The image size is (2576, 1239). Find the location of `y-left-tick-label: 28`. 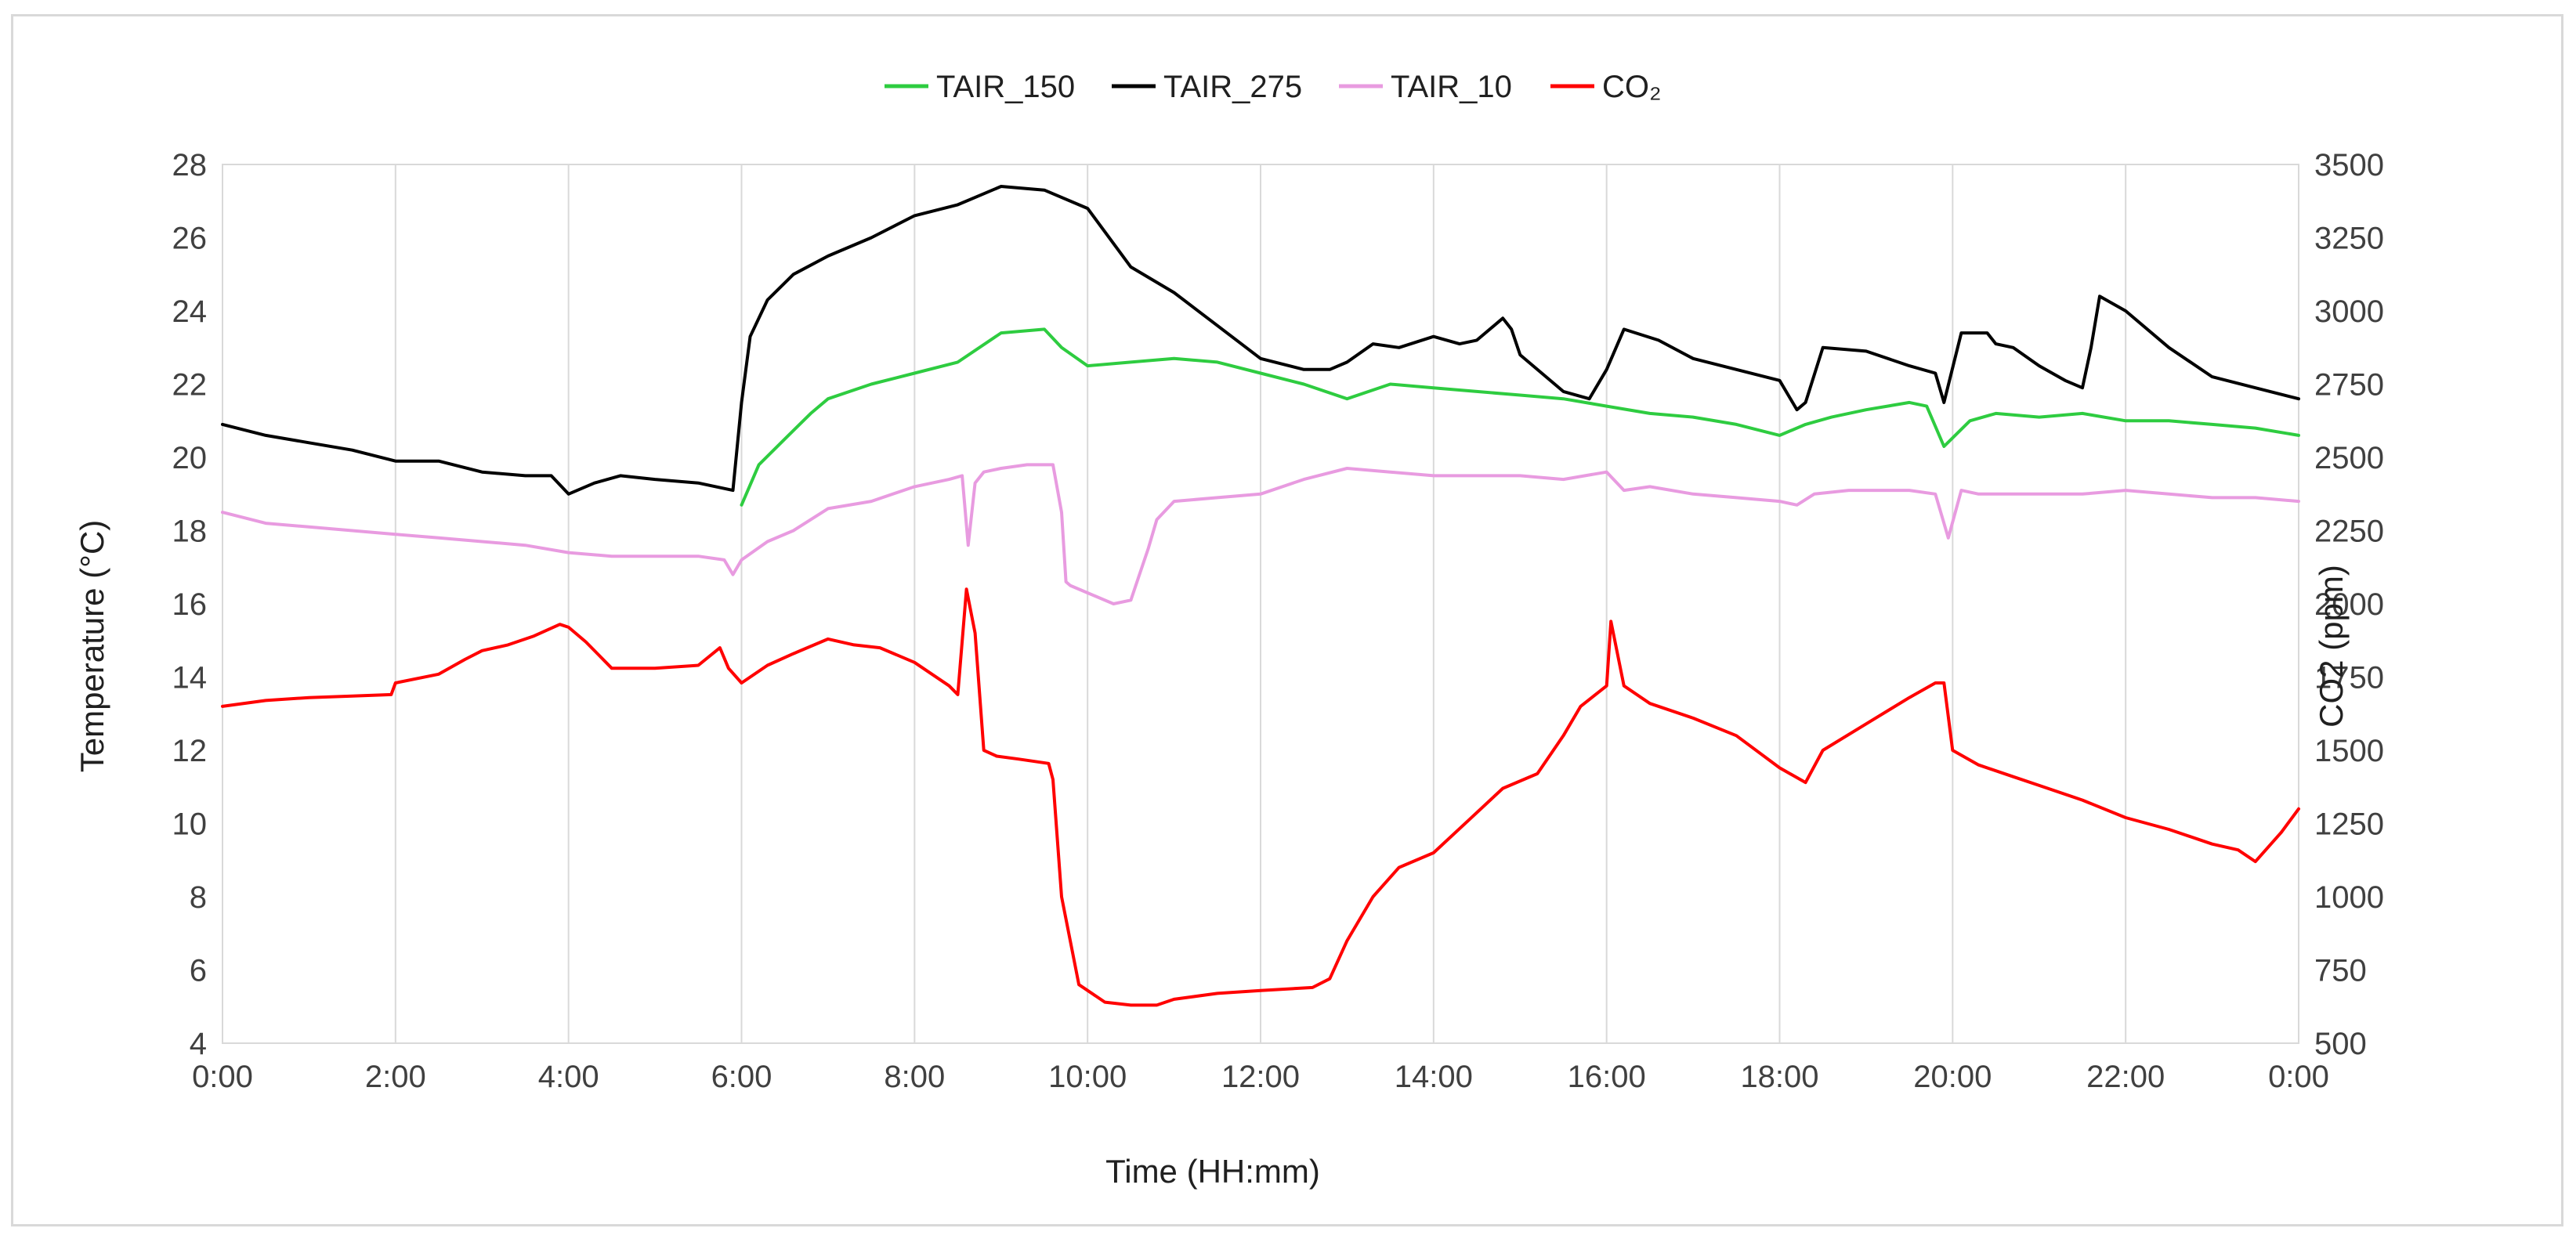

y-left-tick-label: 28 is located at coordinates (190, 165).